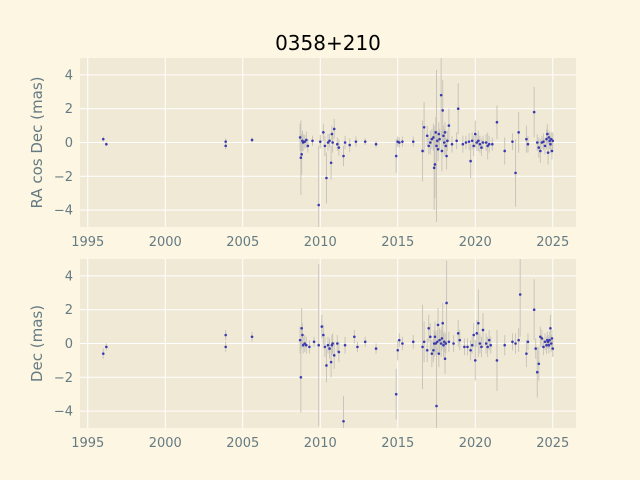 This screenshot has height=480, width=640. Describe the element at coordinates (552, 443) in the screenshot. I see `x-tick-label: 2025` at that location.